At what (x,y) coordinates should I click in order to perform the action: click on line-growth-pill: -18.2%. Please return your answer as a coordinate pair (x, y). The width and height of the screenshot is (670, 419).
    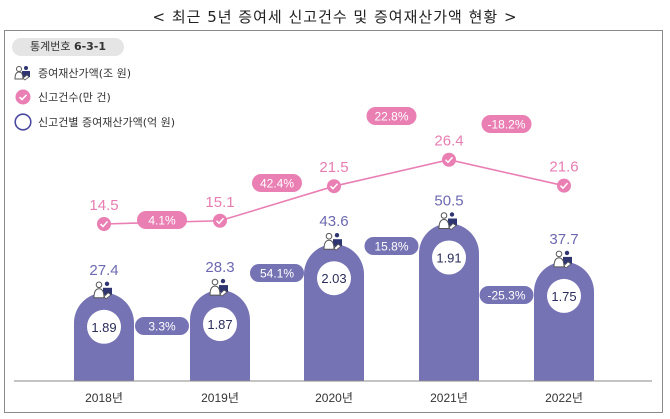
    Looking at the image, I should click on (506, 124).